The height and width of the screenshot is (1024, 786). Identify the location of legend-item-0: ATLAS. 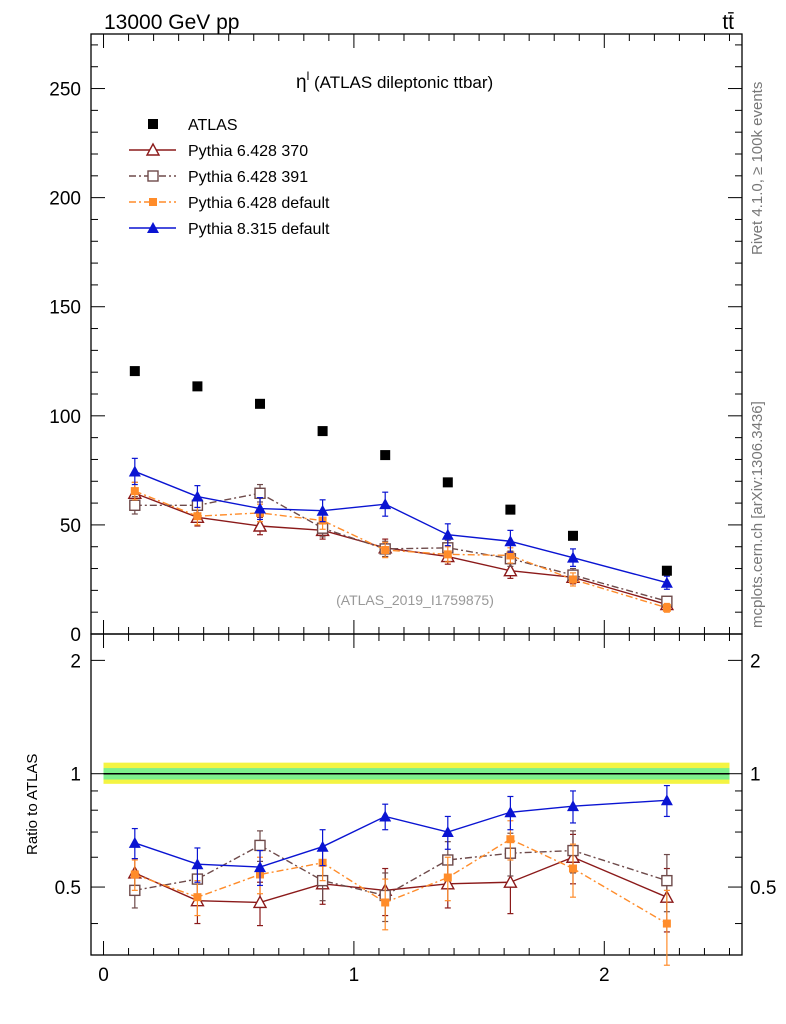
(193, 125).